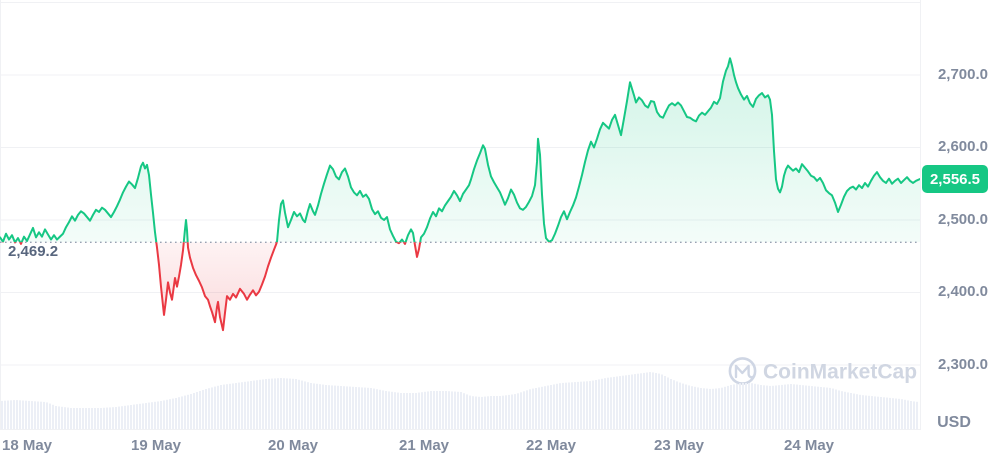 The height and width of the screenshot is (461, 995). I want to click on x-axis-date-label: 23 May, so click(679, 445).